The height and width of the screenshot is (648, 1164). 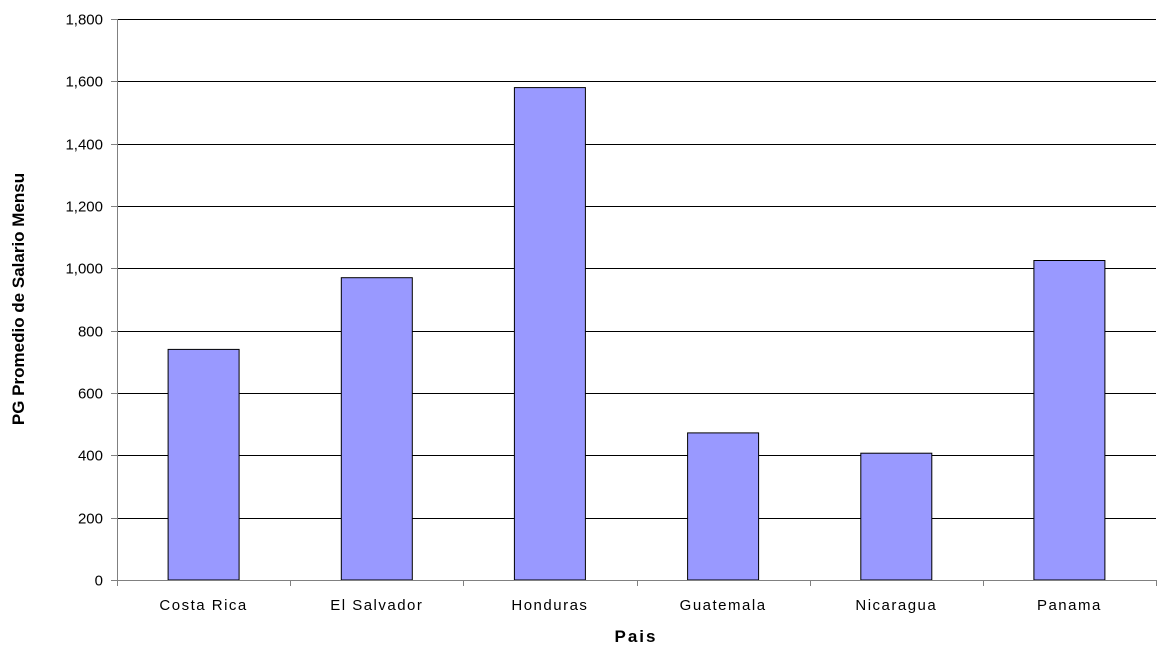 What do you see at coordinates (84, 207) in the screenshot?
I see `y-tick-label: 1,200` at bounding box center [84, 207].